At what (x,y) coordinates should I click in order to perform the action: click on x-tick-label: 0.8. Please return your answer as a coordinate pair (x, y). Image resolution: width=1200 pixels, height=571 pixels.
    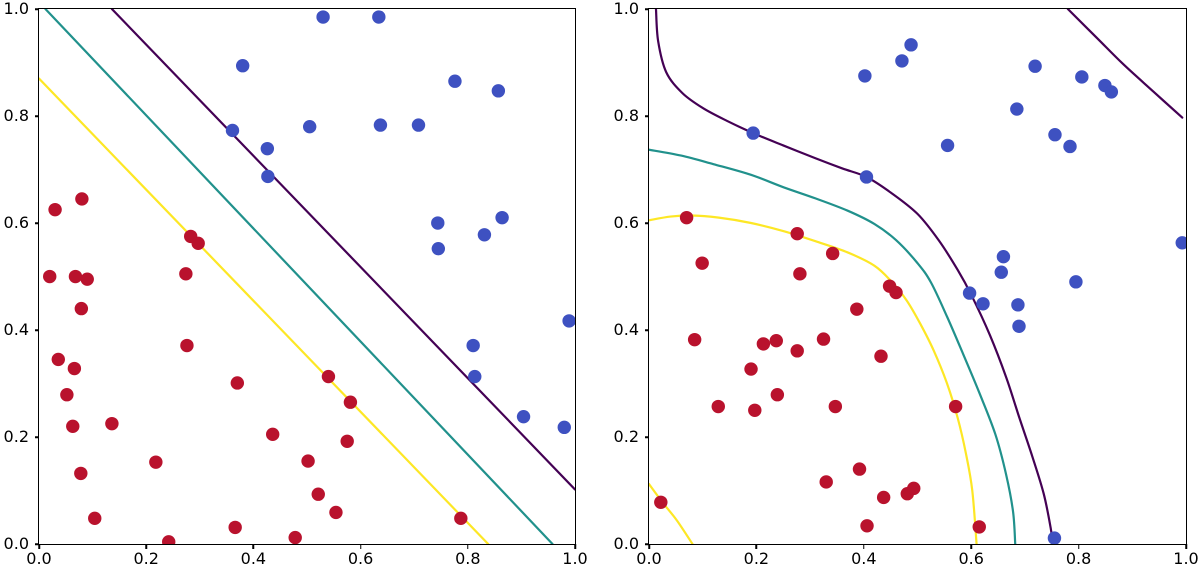
    Looking at the image, I should click on (468, 558).